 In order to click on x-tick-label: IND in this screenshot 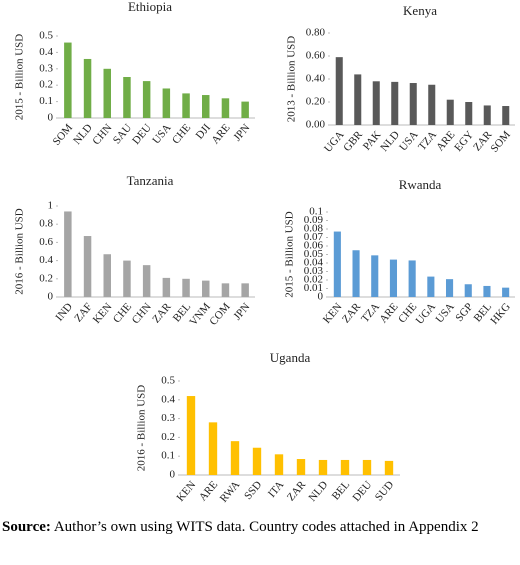, I will do `click(64, 312)`.